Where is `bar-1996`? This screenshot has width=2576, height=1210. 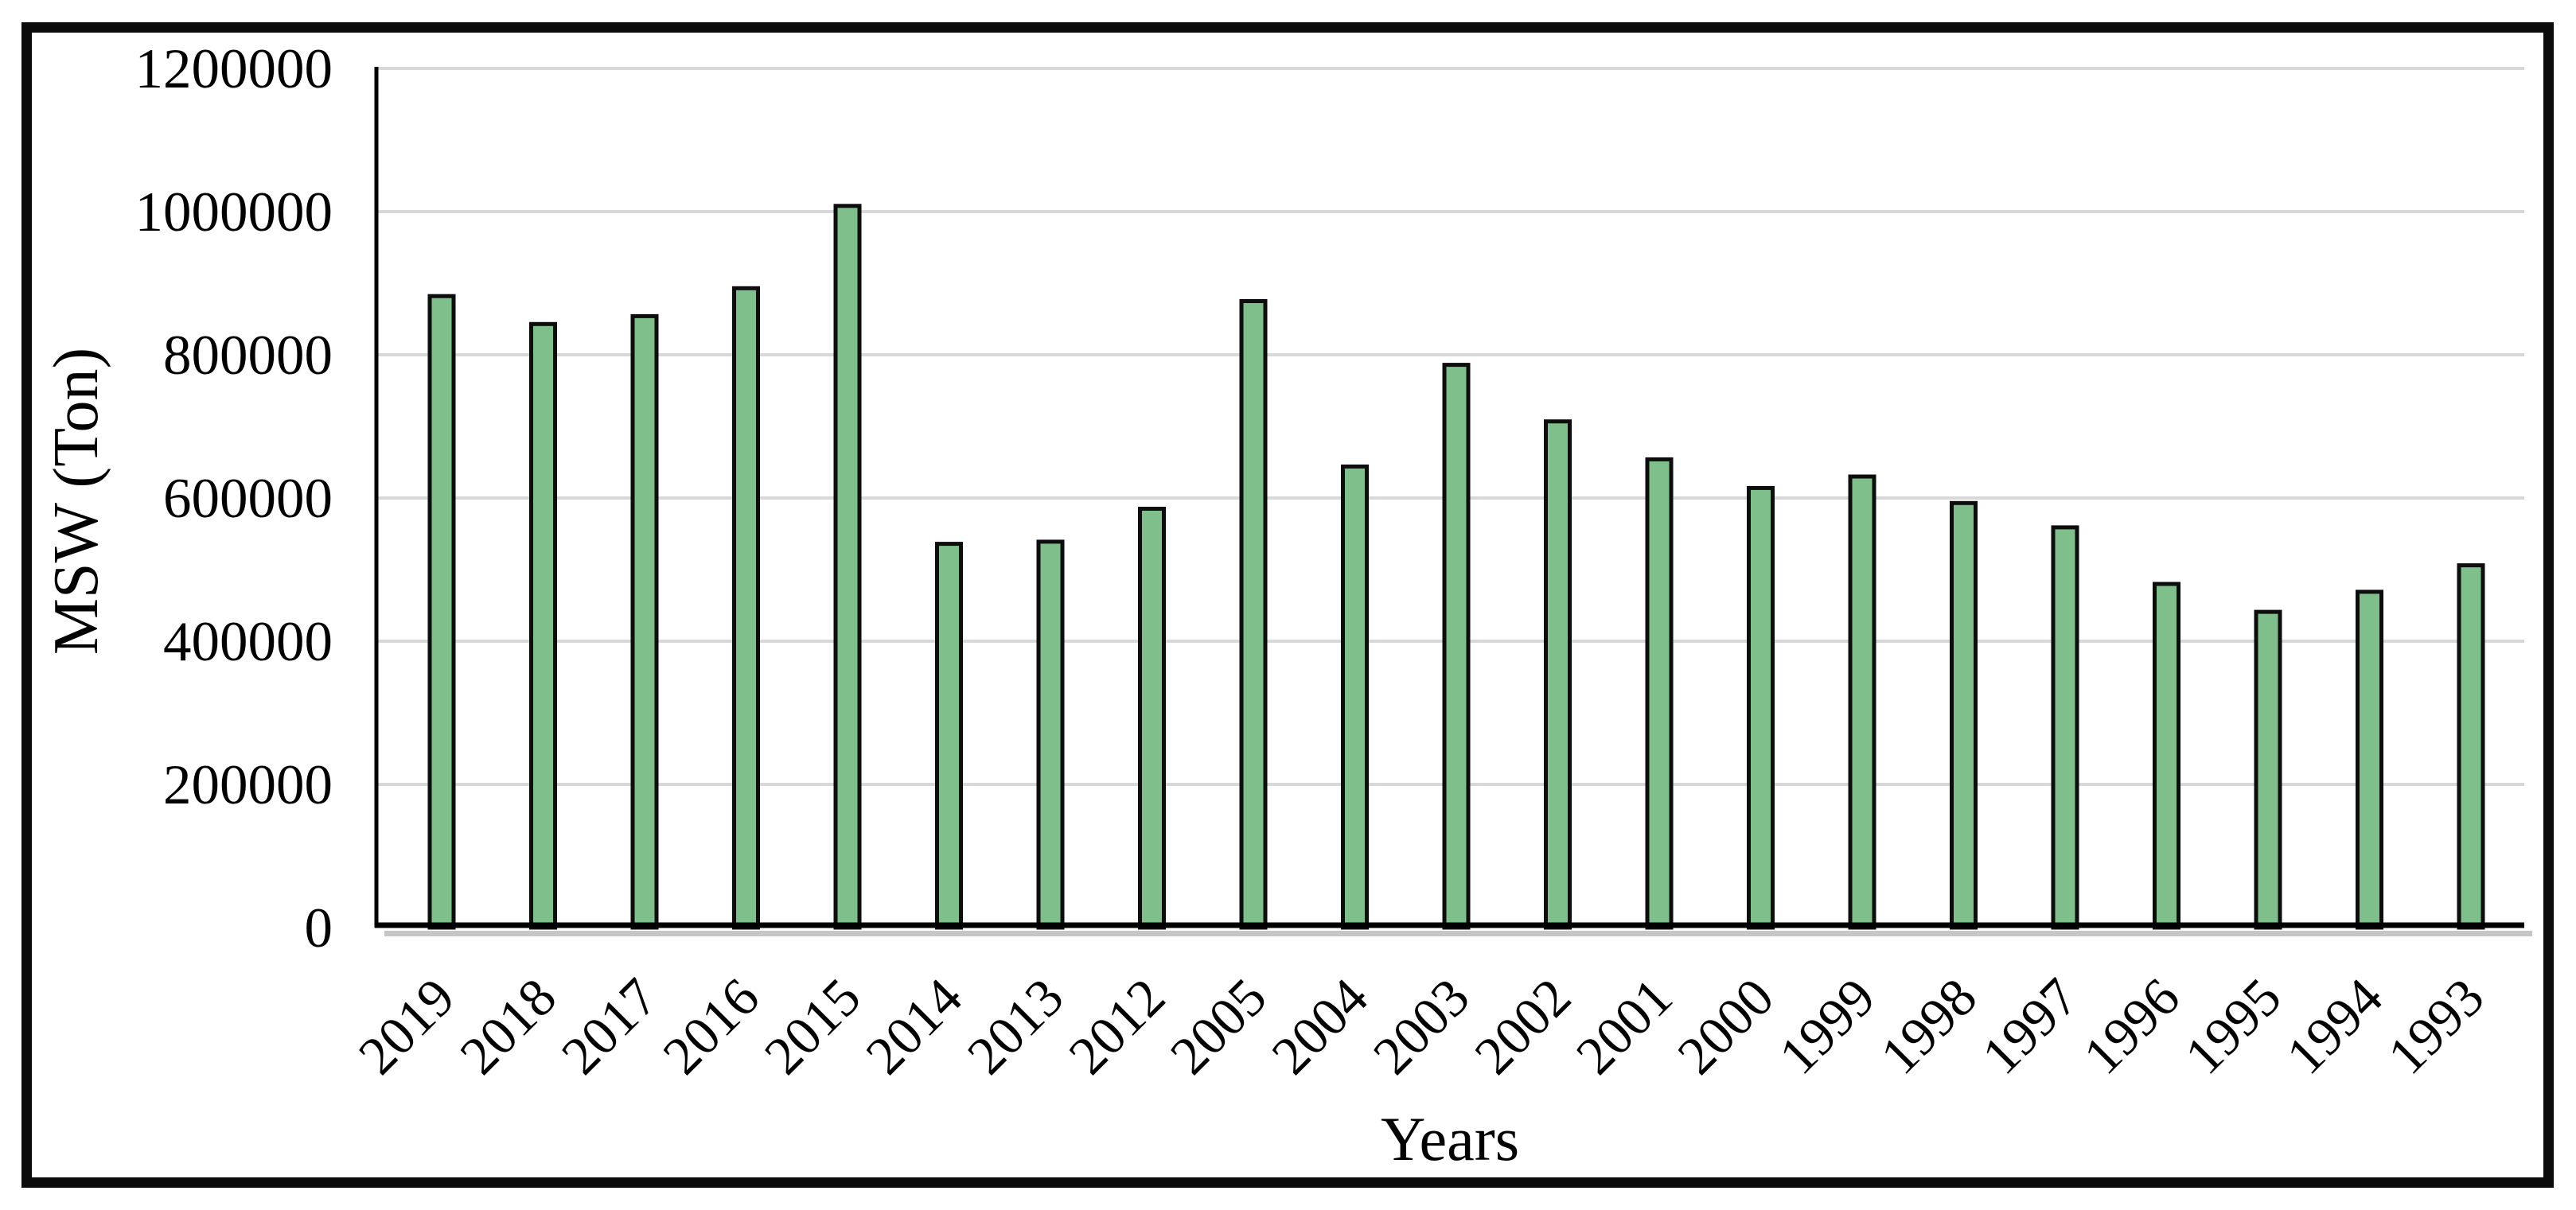 bar-1996 is located at coordinates (2166, 756).